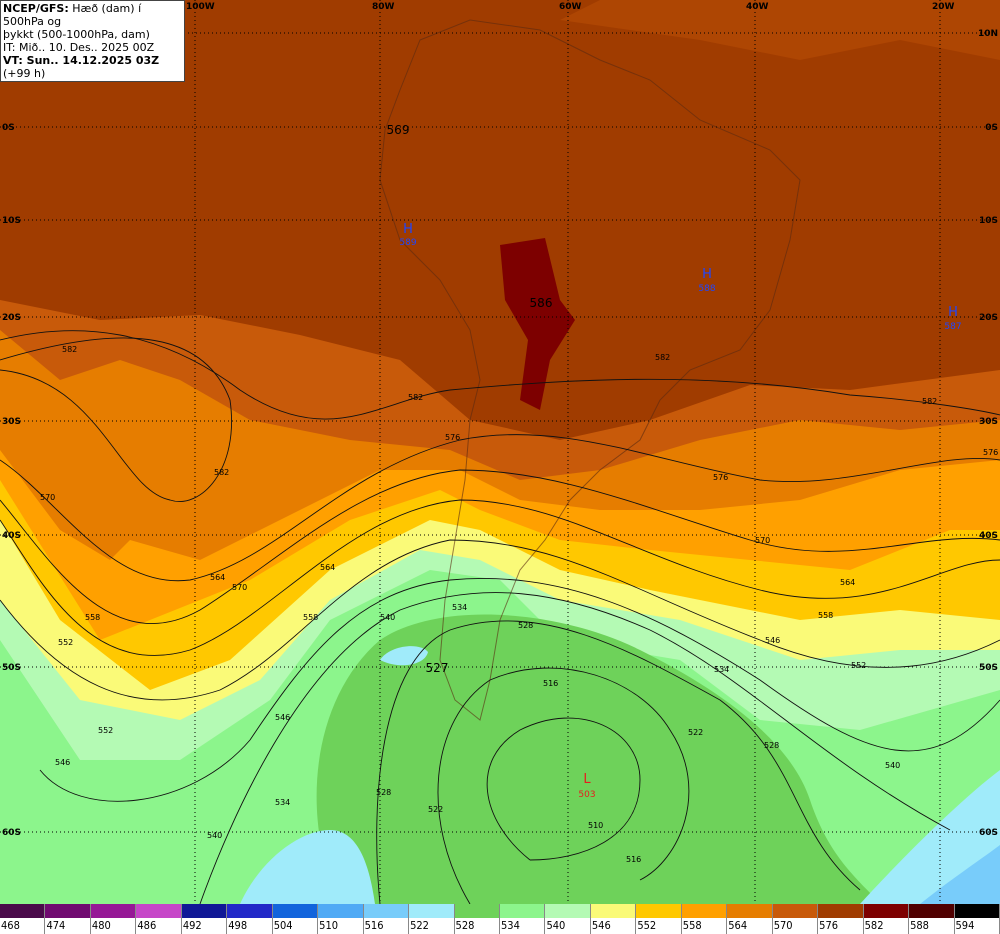  Describe the element at coordinates (586, 795) in the screenshot. I see `low-center-value: 503` at that location.